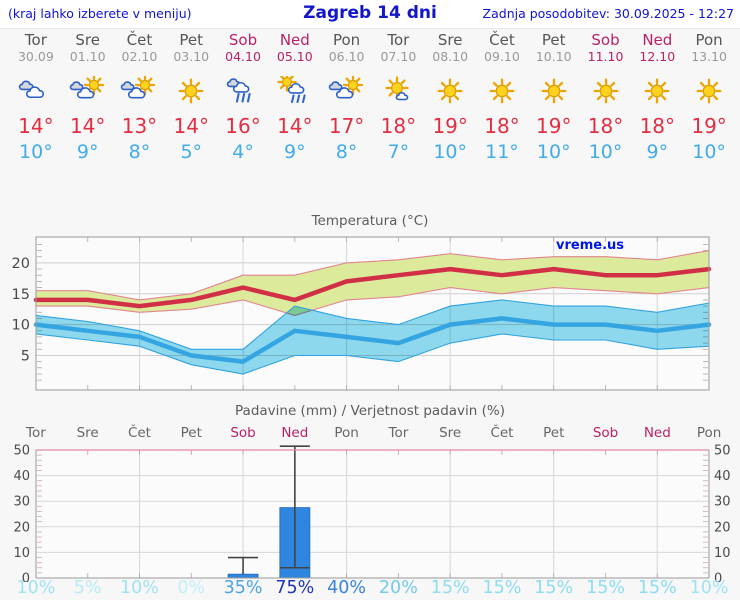  Describe the element at coordinates (590, 245) in the screenshot. I see `vreme-us-link: vreme.us` at that location.